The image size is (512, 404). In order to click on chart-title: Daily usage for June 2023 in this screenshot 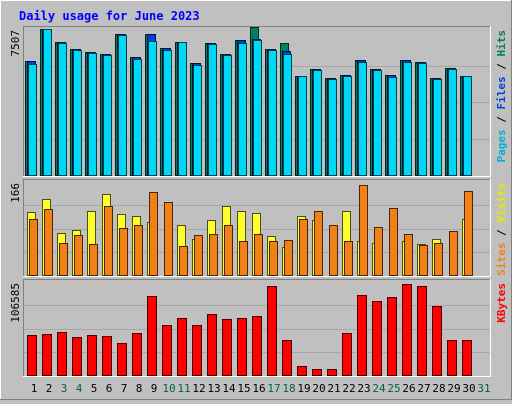, I will do `click(109, 16)`.